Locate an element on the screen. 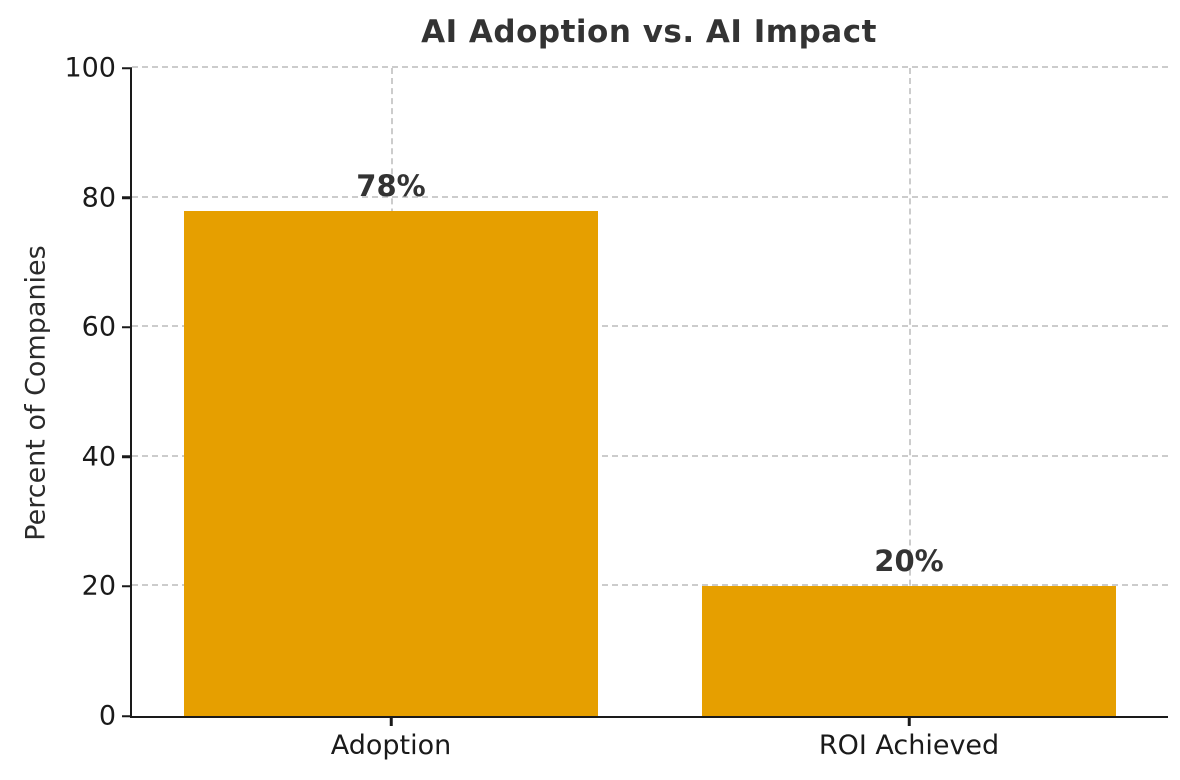 Image resolution: width=1180 pixels, height=780 pixels. y-axis-tick-label: 60 is located at coordinates (98, 327).